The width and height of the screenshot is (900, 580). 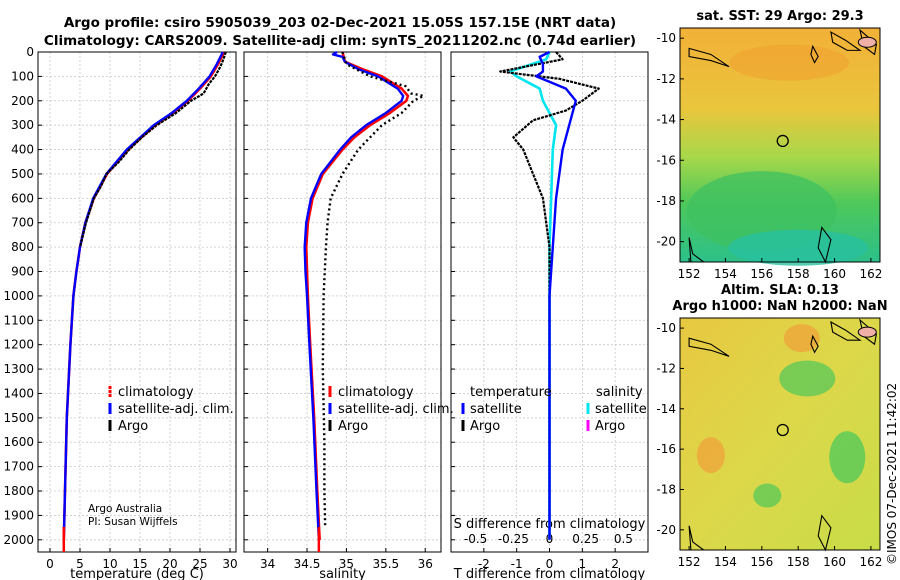 I want to click on y-tick-label: 1000, so click(x=18, y=296).